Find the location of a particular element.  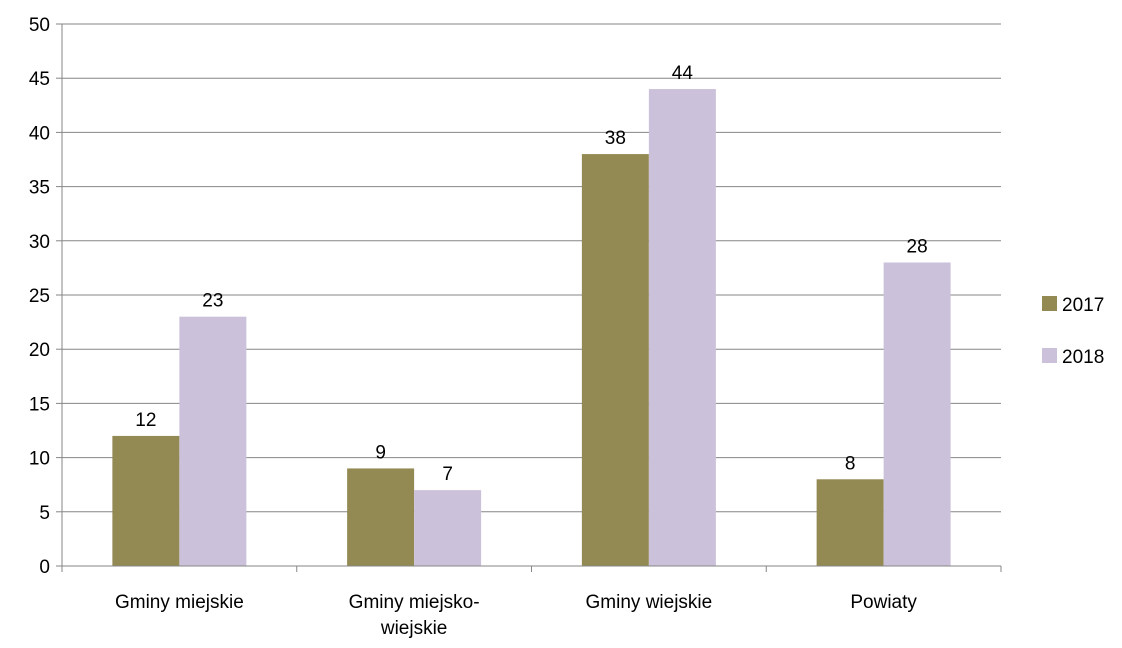

data-label: 38 is located at coordinates (615, 138).